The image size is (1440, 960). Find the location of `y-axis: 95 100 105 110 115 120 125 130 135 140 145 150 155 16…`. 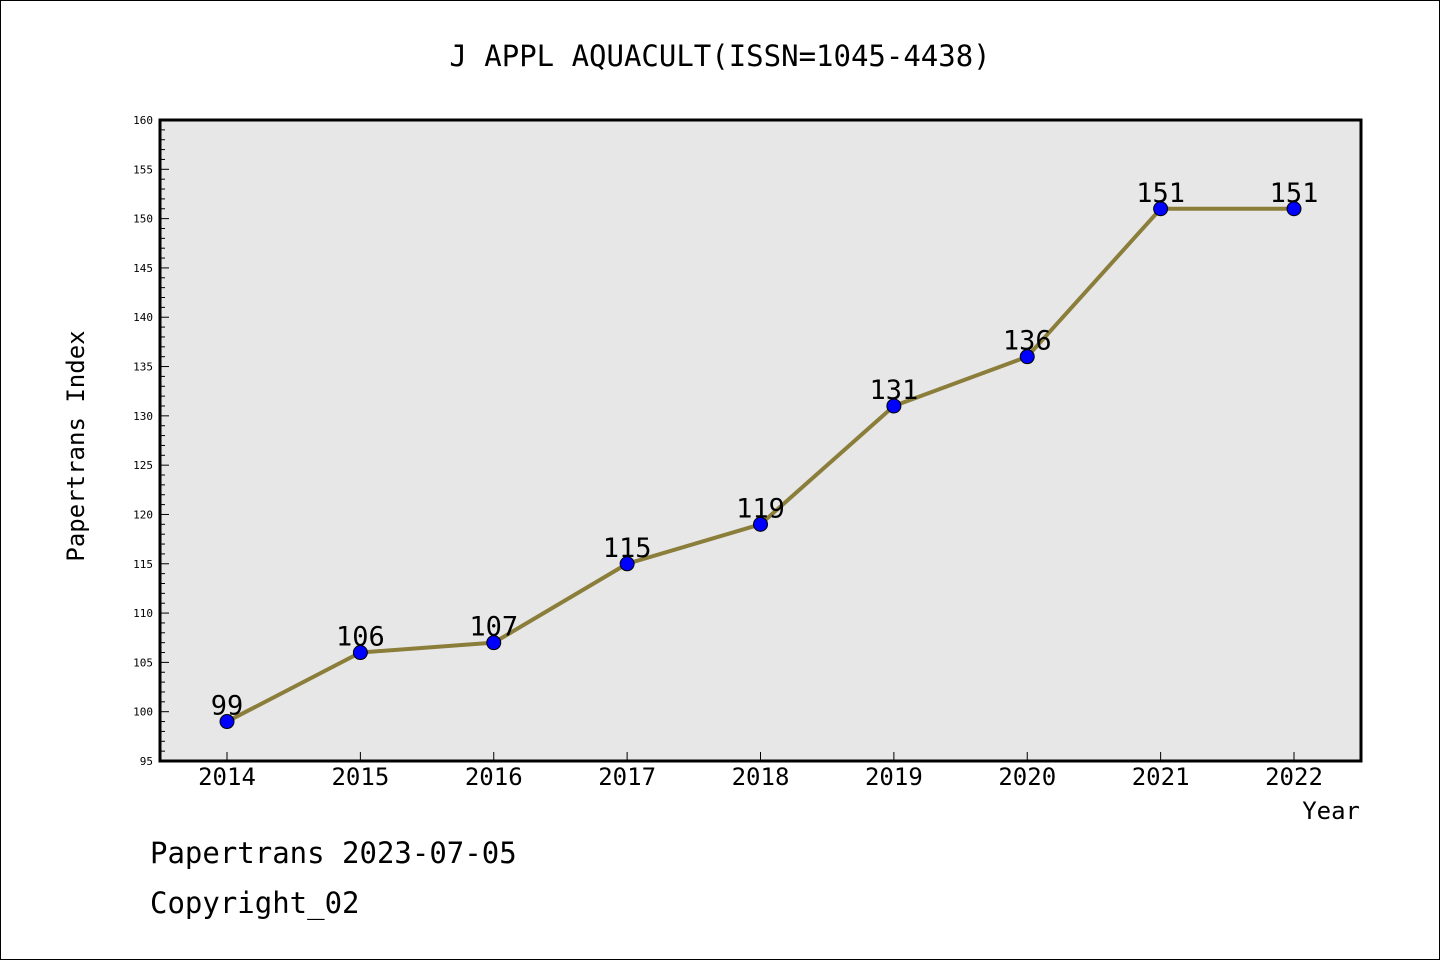

y-axis: 95 100 105 110 115 120 125 130 135 140 145 150 155 16… is located at coordinates (151, 441).